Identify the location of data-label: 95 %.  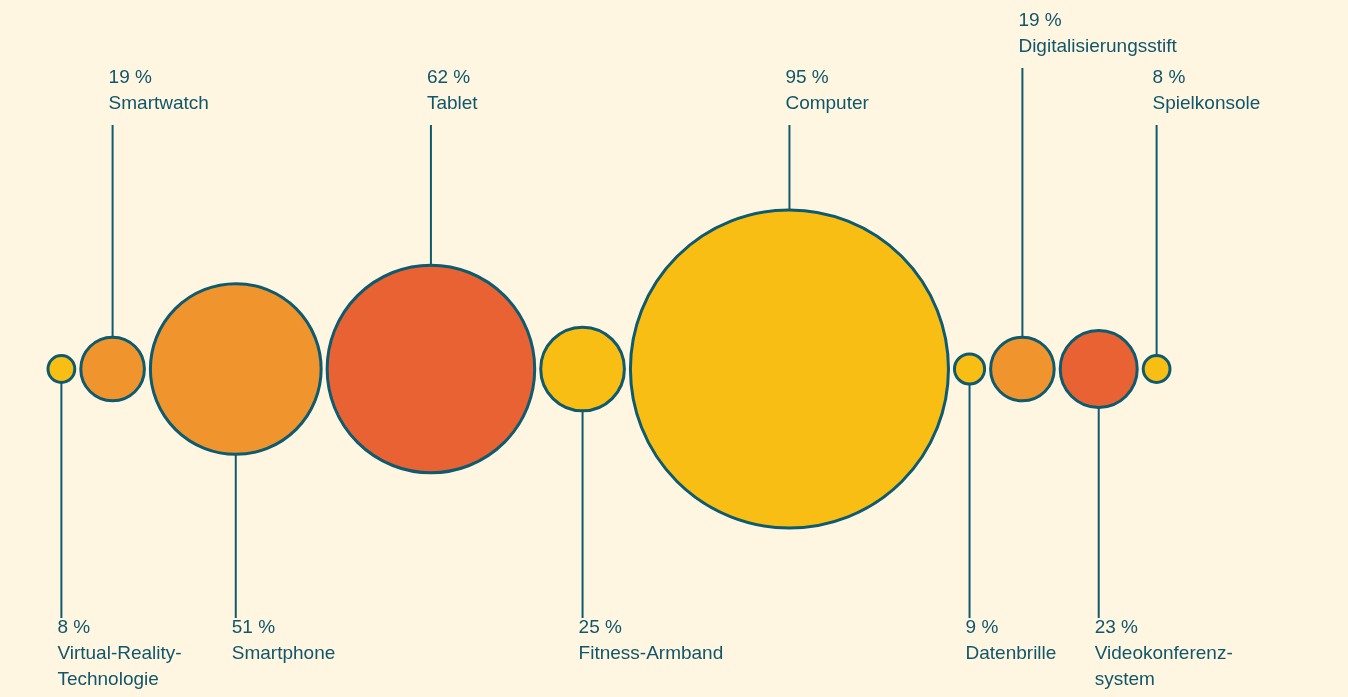
(807, 76).